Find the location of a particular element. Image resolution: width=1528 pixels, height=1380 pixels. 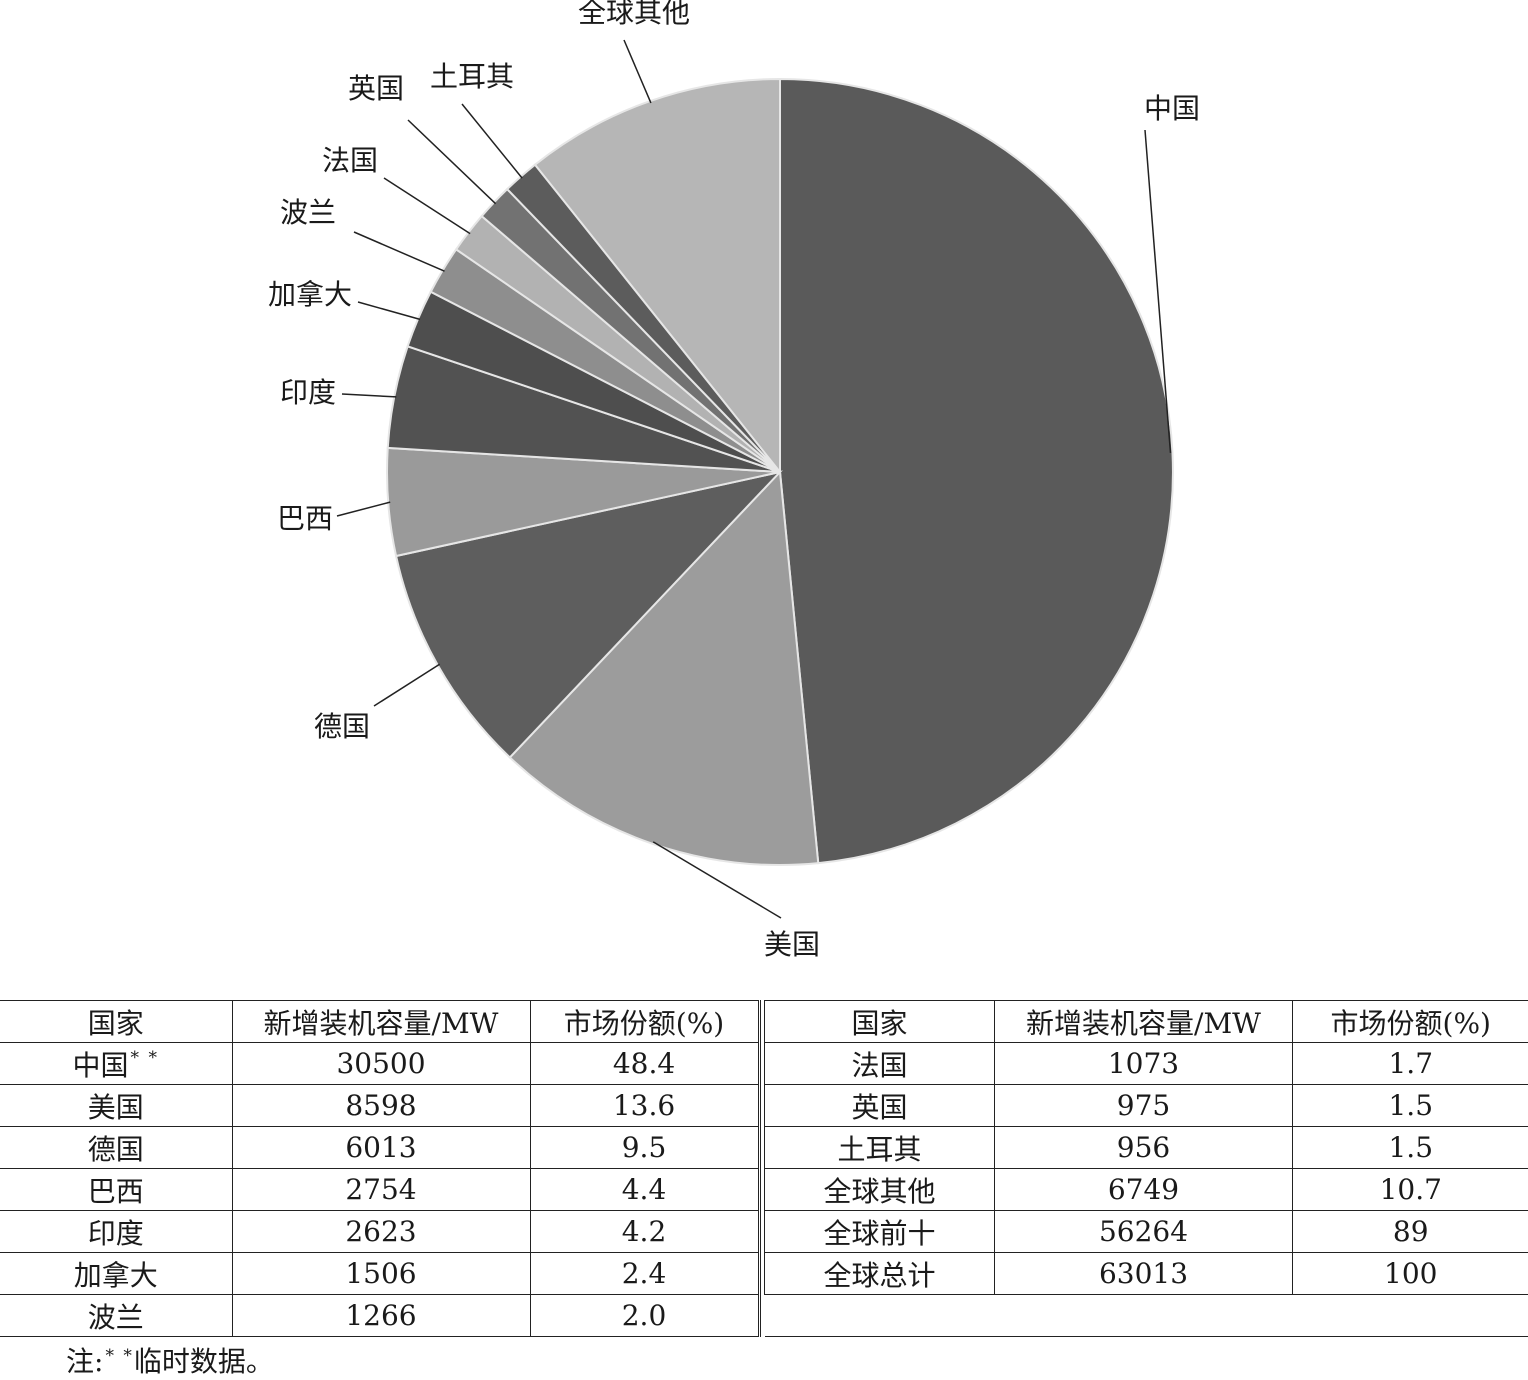

country-name: 波兰 is located at coordinates (116, 1317).